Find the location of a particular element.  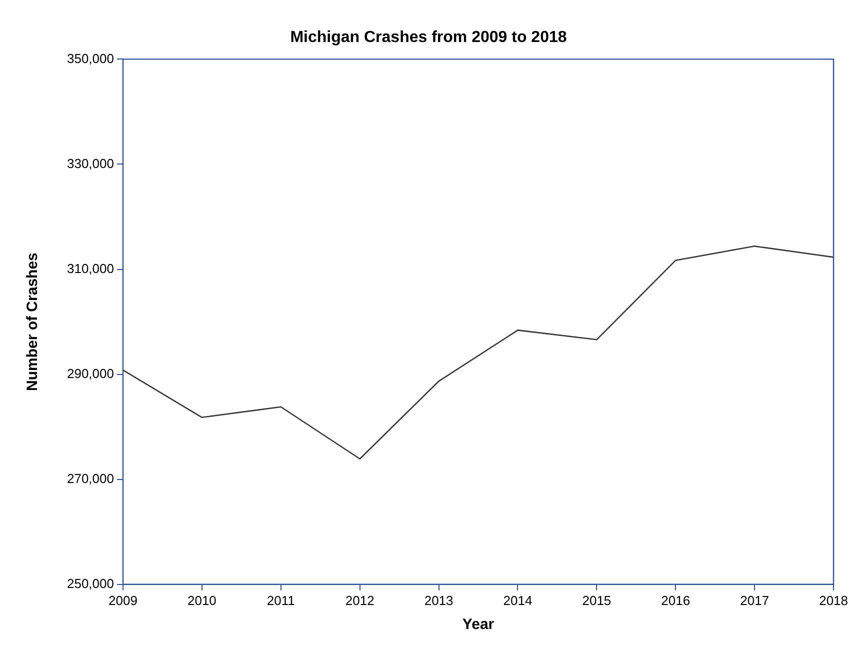

x-axis-title: Year is located at coordinates (478, 625).